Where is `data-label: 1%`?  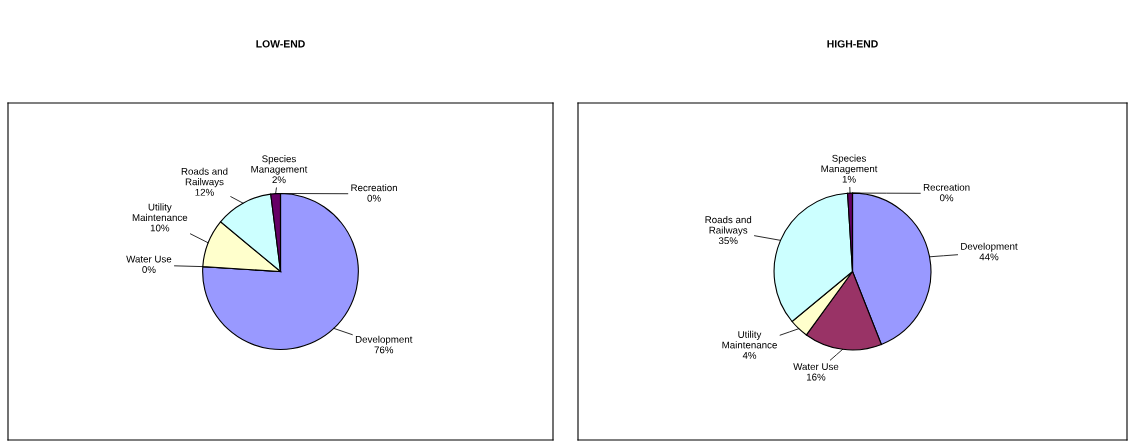
data-label: 1% is located at coordinates (849, 179).